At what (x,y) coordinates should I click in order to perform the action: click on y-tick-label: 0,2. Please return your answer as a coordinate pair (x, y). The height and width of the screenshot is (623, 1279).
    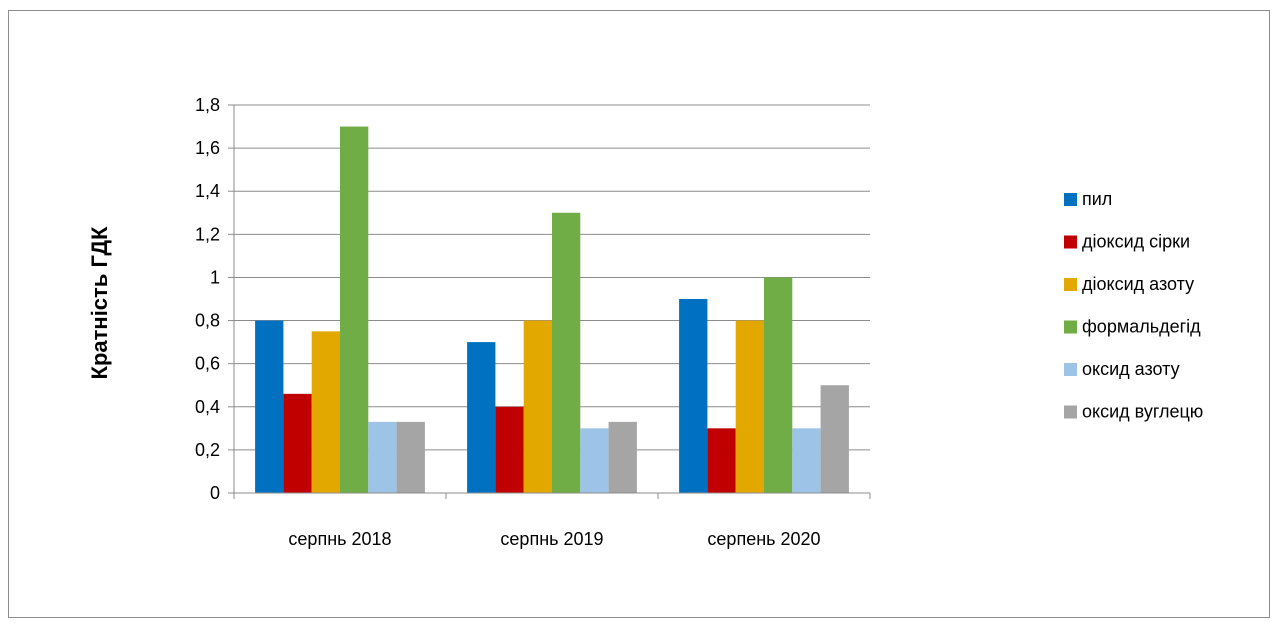
    Looking at the image, I should click on (207, 450).